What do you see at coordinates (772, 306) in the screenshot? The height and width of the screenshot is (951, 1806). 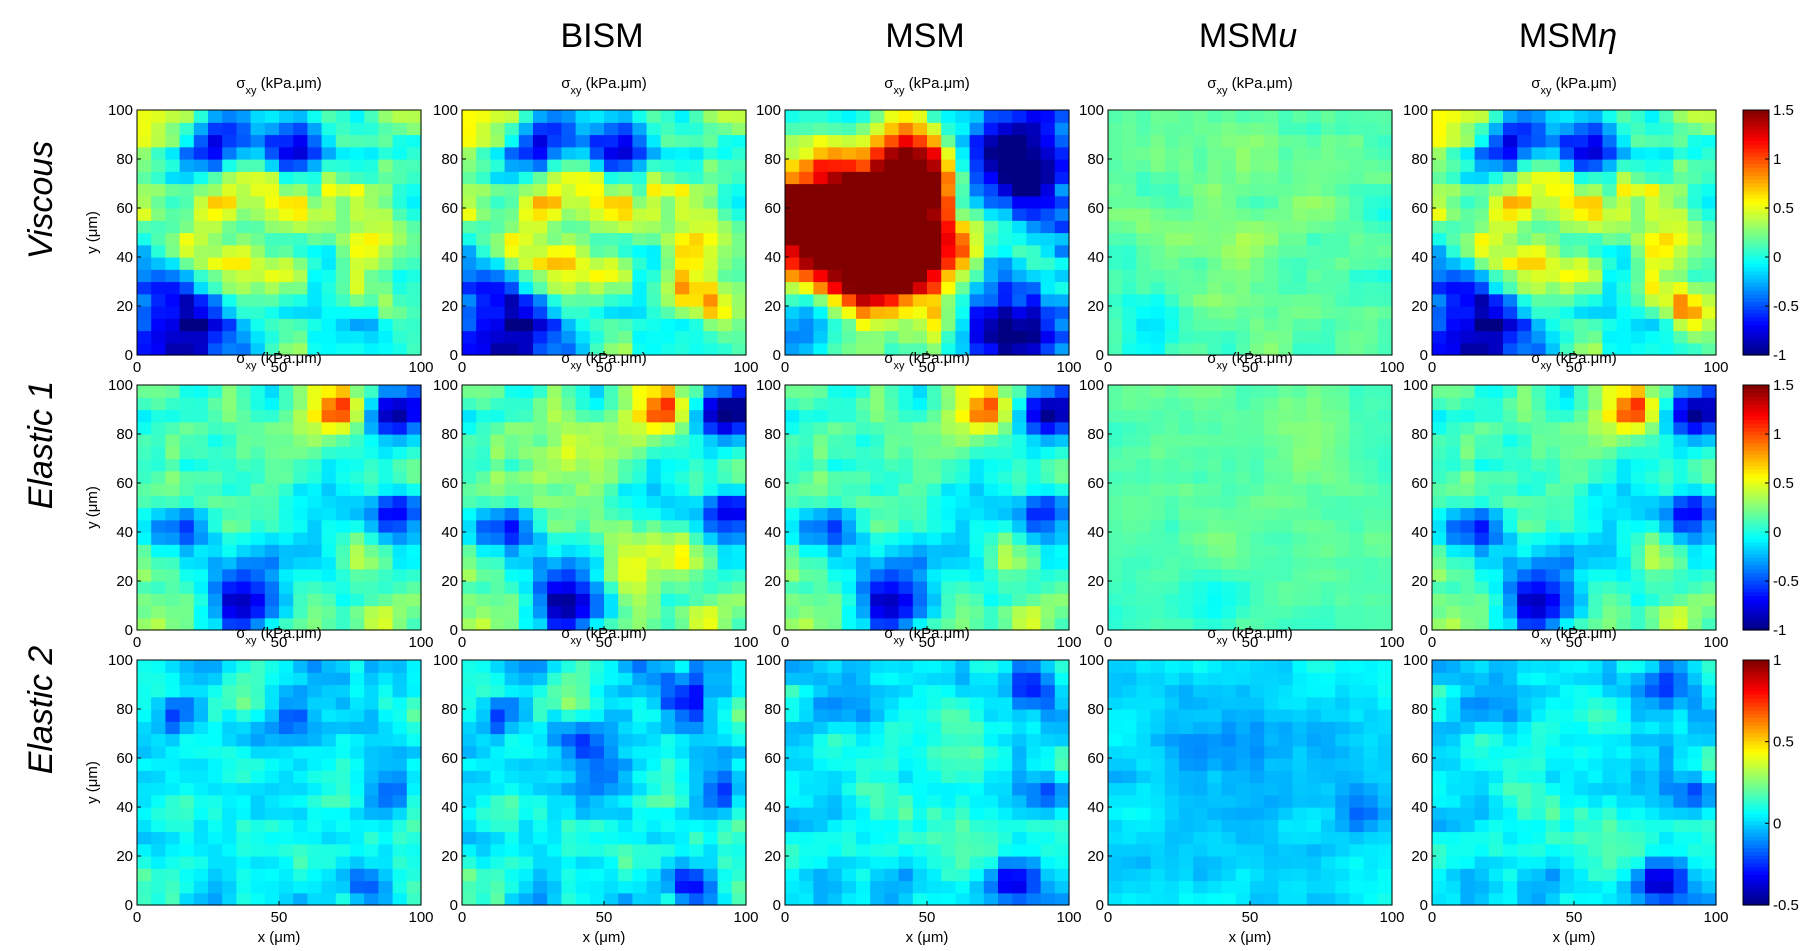 I see `y-tick-label: 20` at bounding box center [772, 306].